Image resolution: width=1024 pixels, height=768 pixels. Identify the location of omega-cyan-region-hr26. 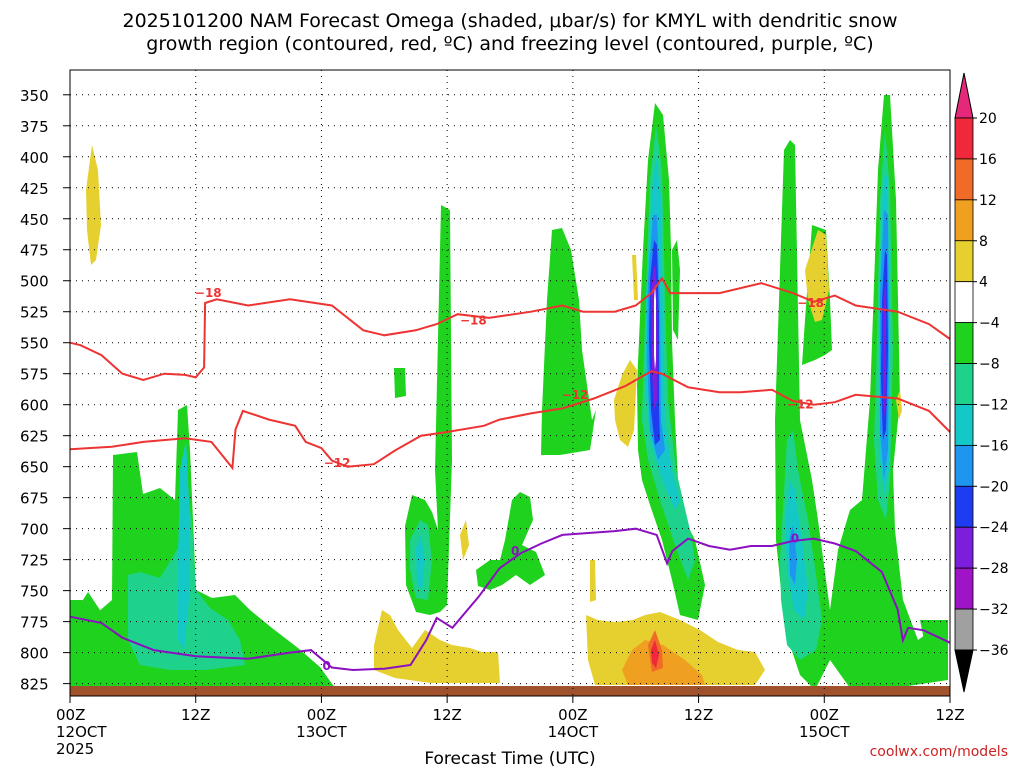
(420, 562).